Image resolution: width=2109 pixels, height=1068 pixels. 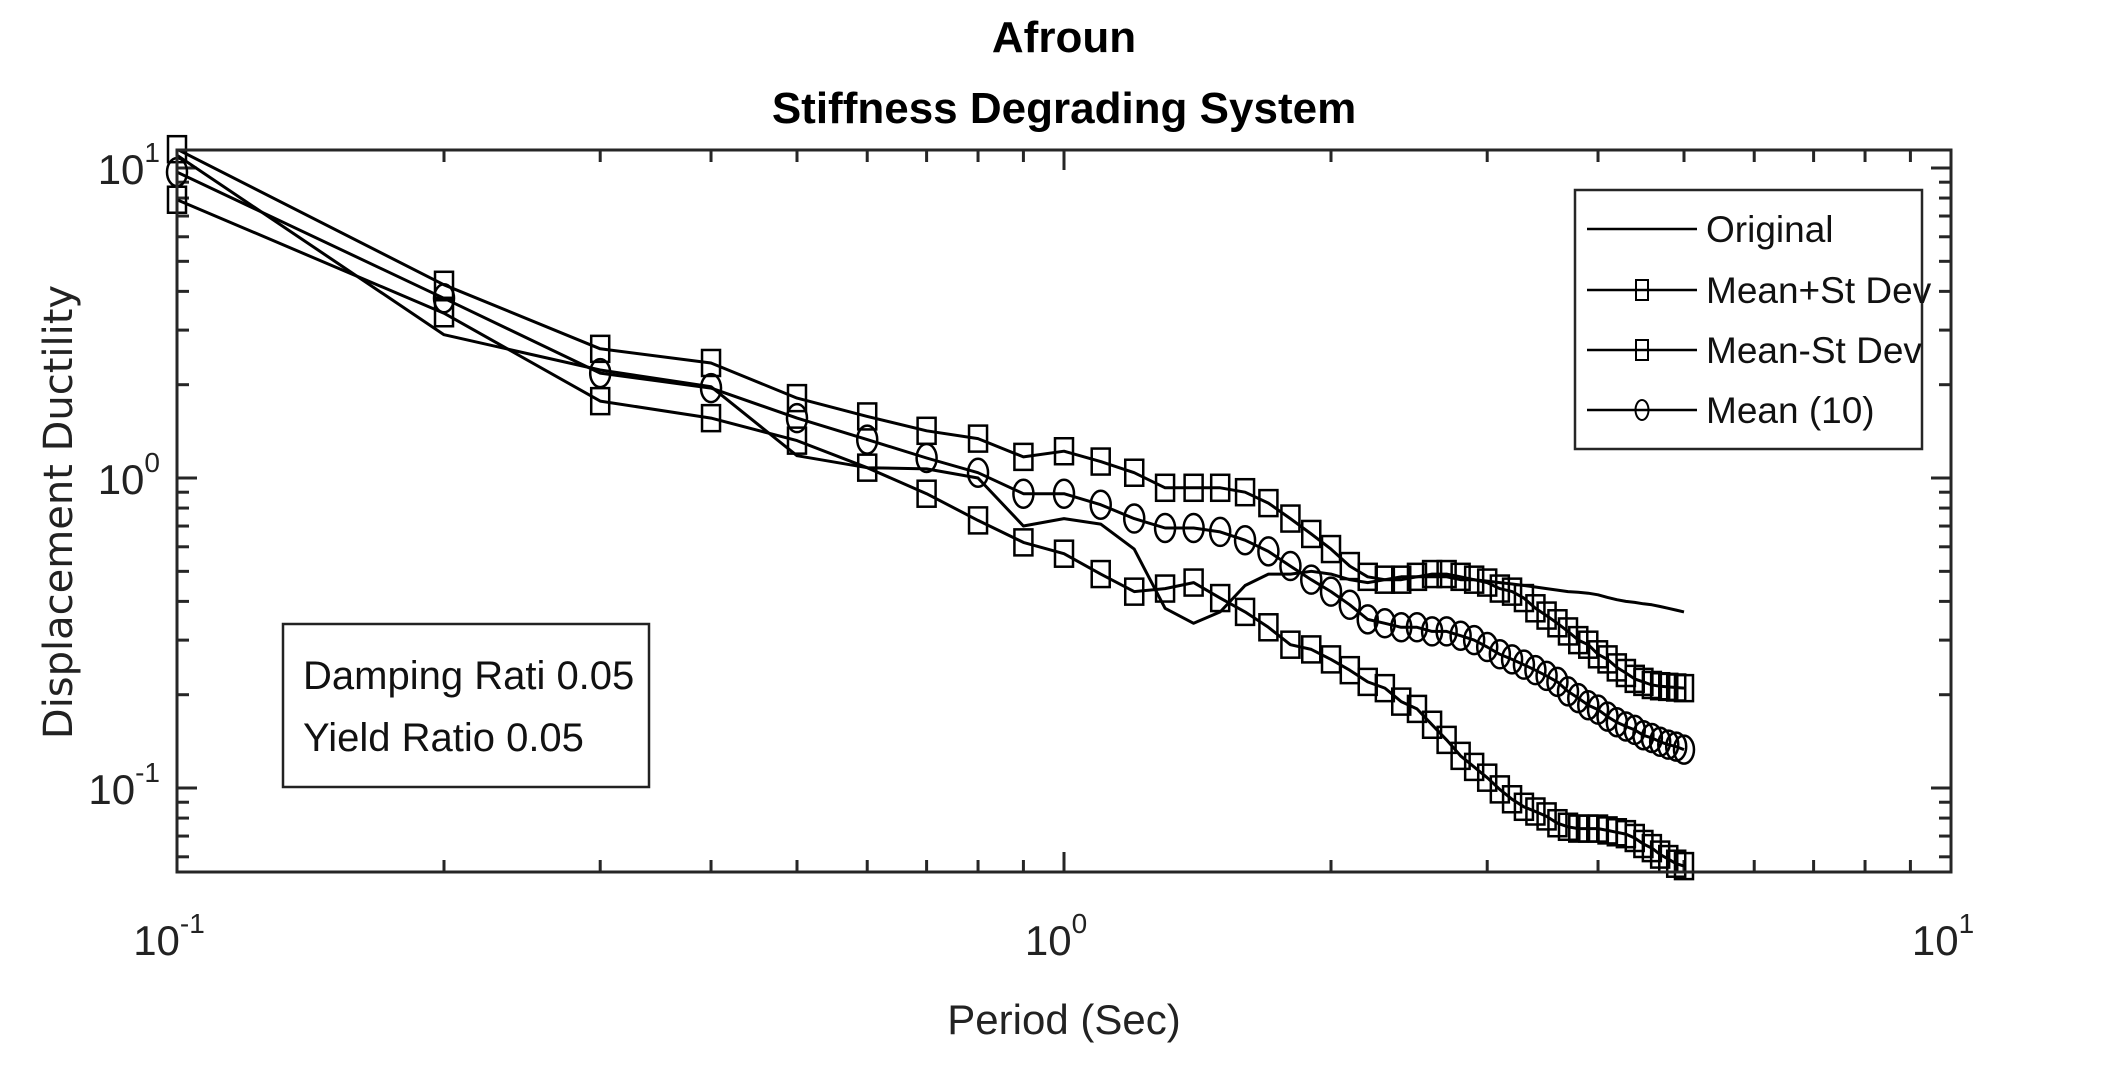 What do you see at coordinates (466, 705) in the screenshot?
I see `annotation-box: Damping Rati 0.05 Yield Ratio 0.05` at bounding box center [466, 705].